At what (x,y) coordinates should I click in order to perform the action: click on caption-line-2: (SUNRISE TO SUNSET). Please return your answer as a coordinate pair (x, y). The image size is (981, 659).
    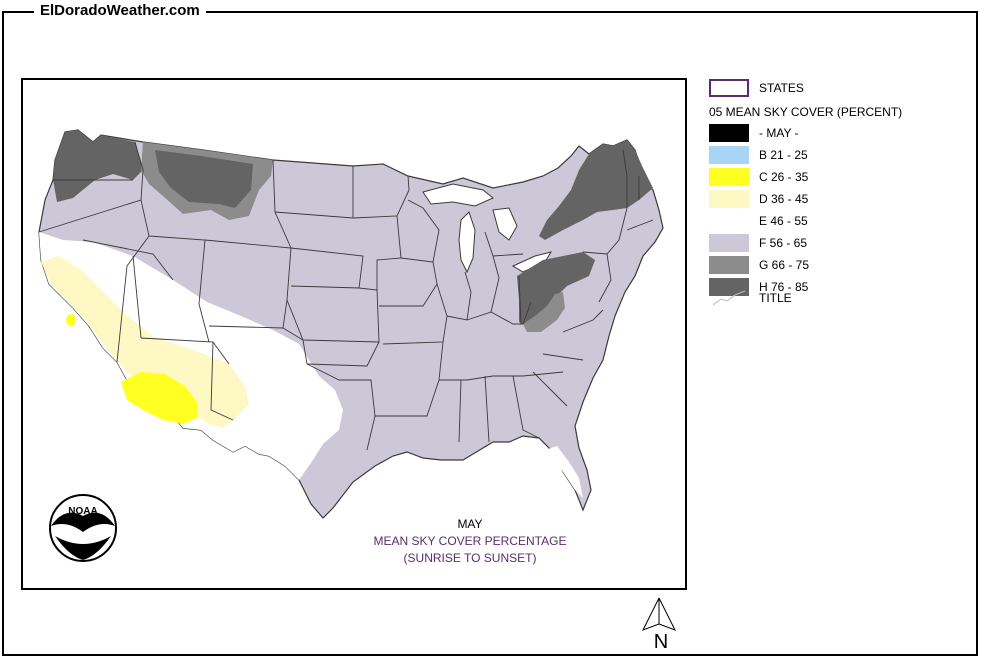
    Looking at the image, I should click on (470, 558).